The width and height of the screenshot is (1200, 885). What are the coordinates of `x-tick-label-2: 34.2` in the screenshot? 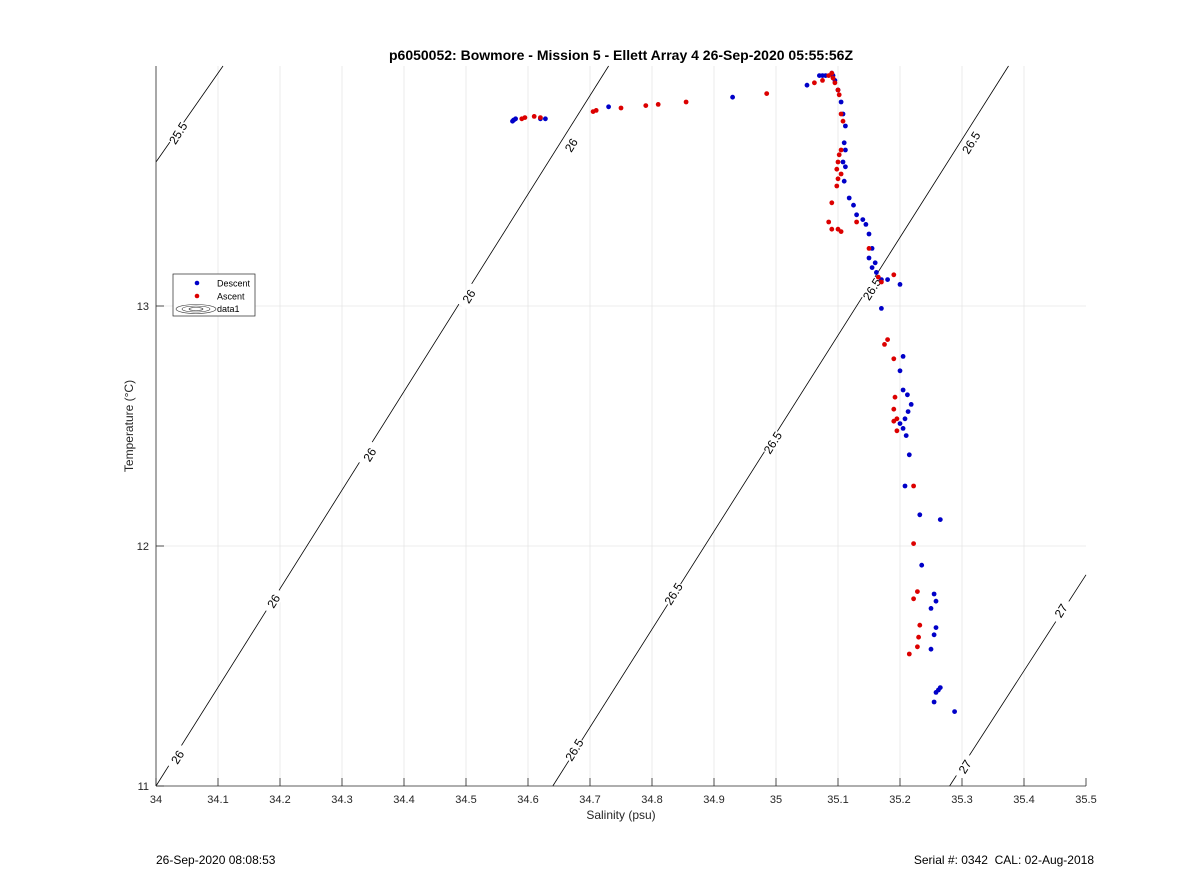 It's located at (279, 800).